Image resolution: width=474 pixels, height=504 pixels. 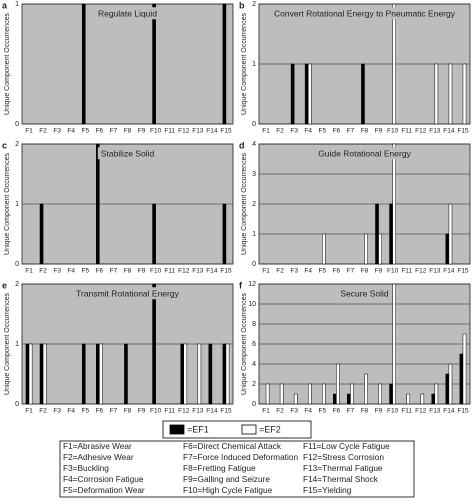 I want to click on chart-title: Guide Rotational Energy, so click(x=364, y=153).